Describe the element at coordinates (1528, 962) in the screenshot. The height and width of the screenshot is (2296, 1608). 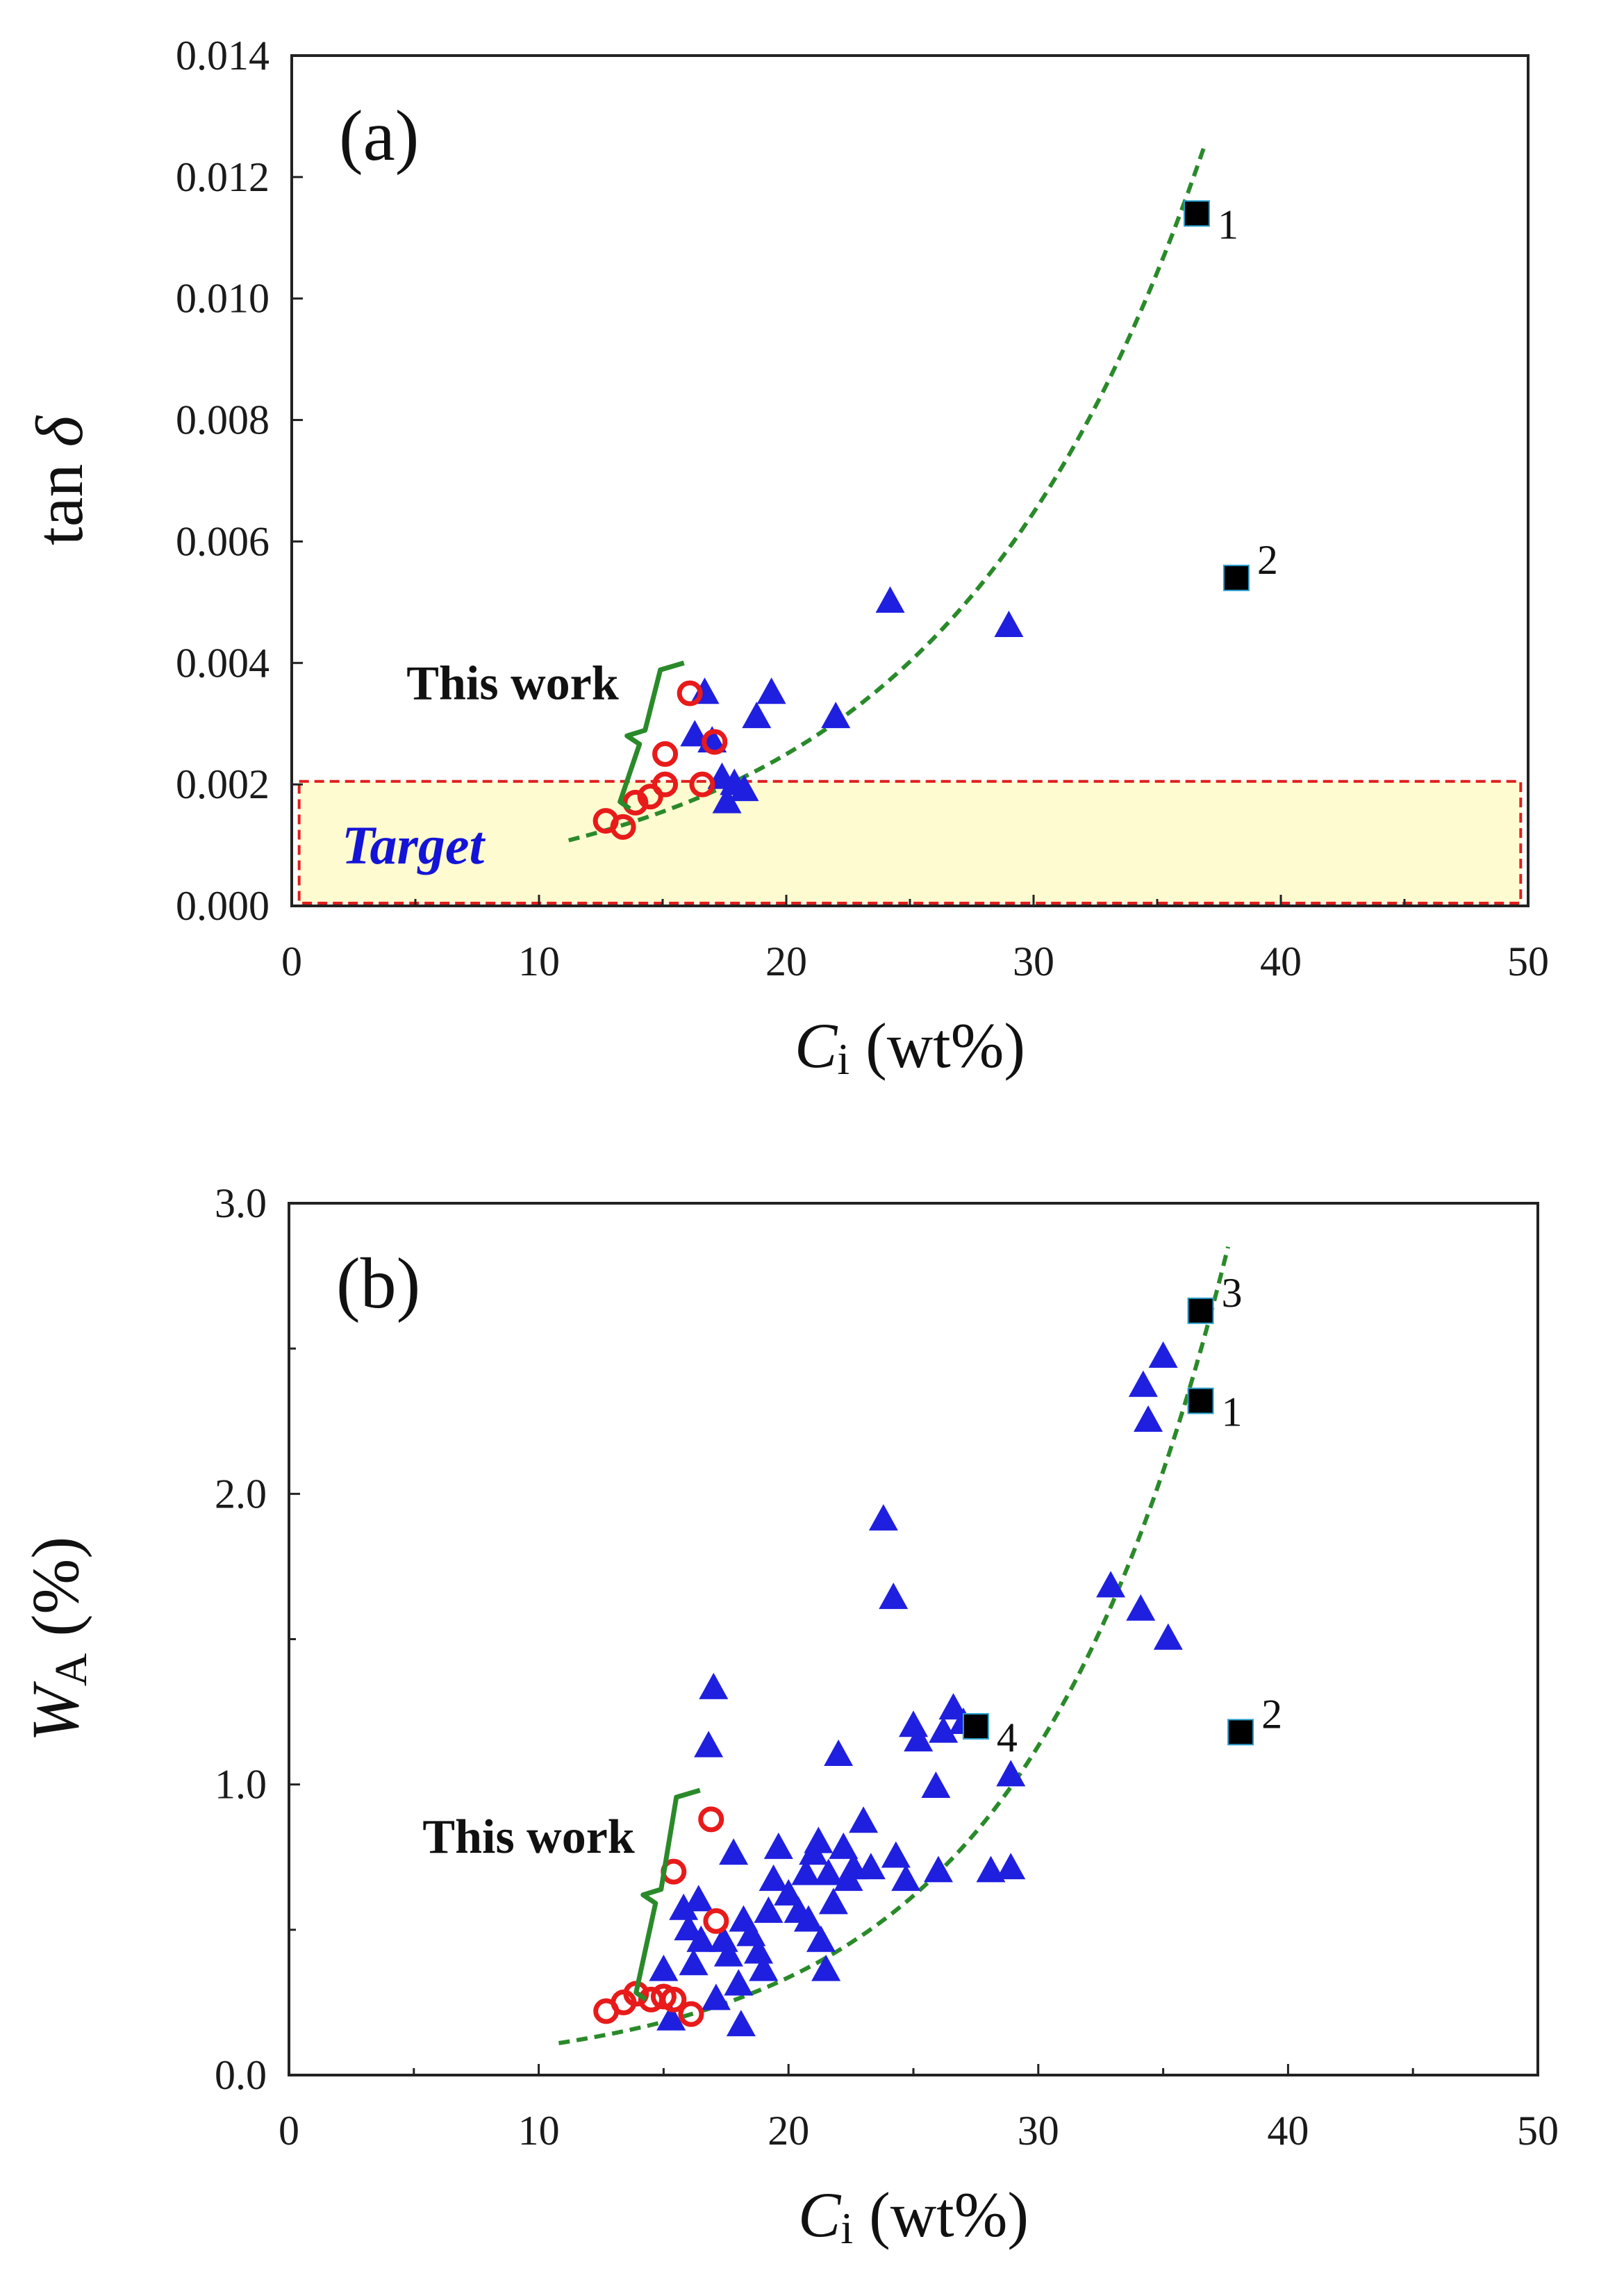
I see `x-tick-label: 50` at that location.